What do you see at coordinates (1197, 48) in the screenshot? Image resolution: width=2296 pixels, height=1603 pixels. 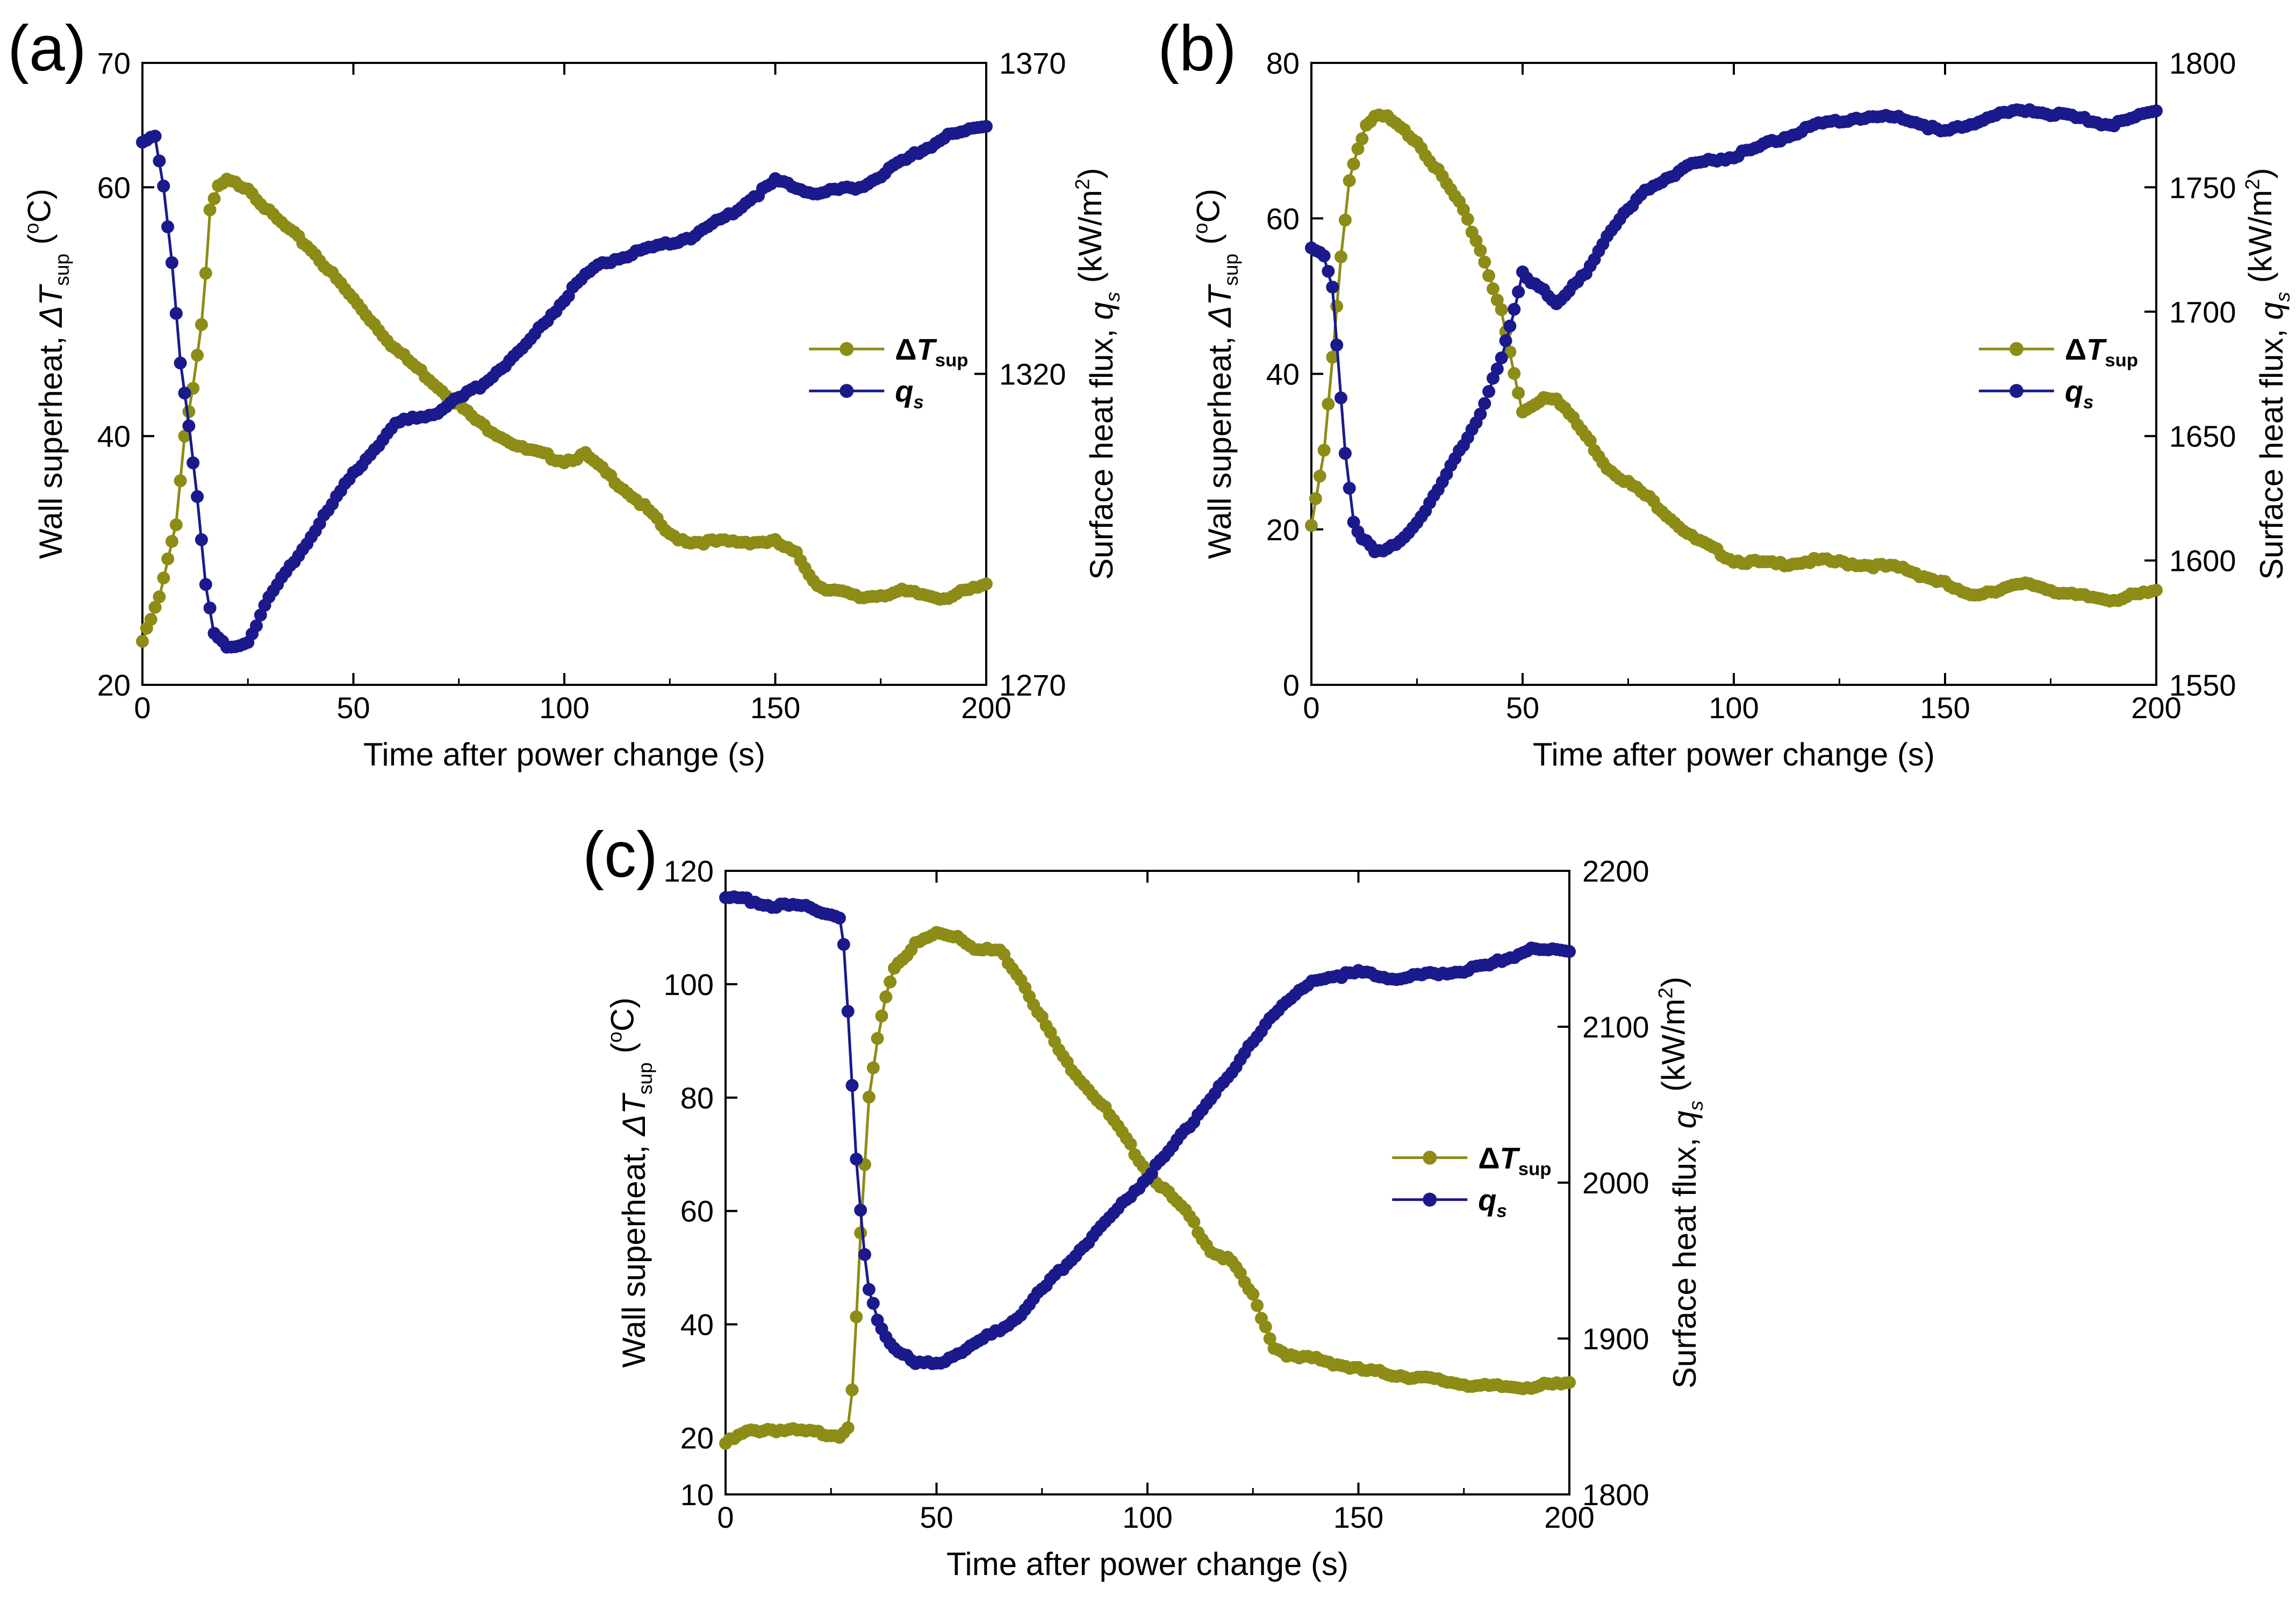 I see `panel-label-b: (b)` at bounding box center [1197, 48].